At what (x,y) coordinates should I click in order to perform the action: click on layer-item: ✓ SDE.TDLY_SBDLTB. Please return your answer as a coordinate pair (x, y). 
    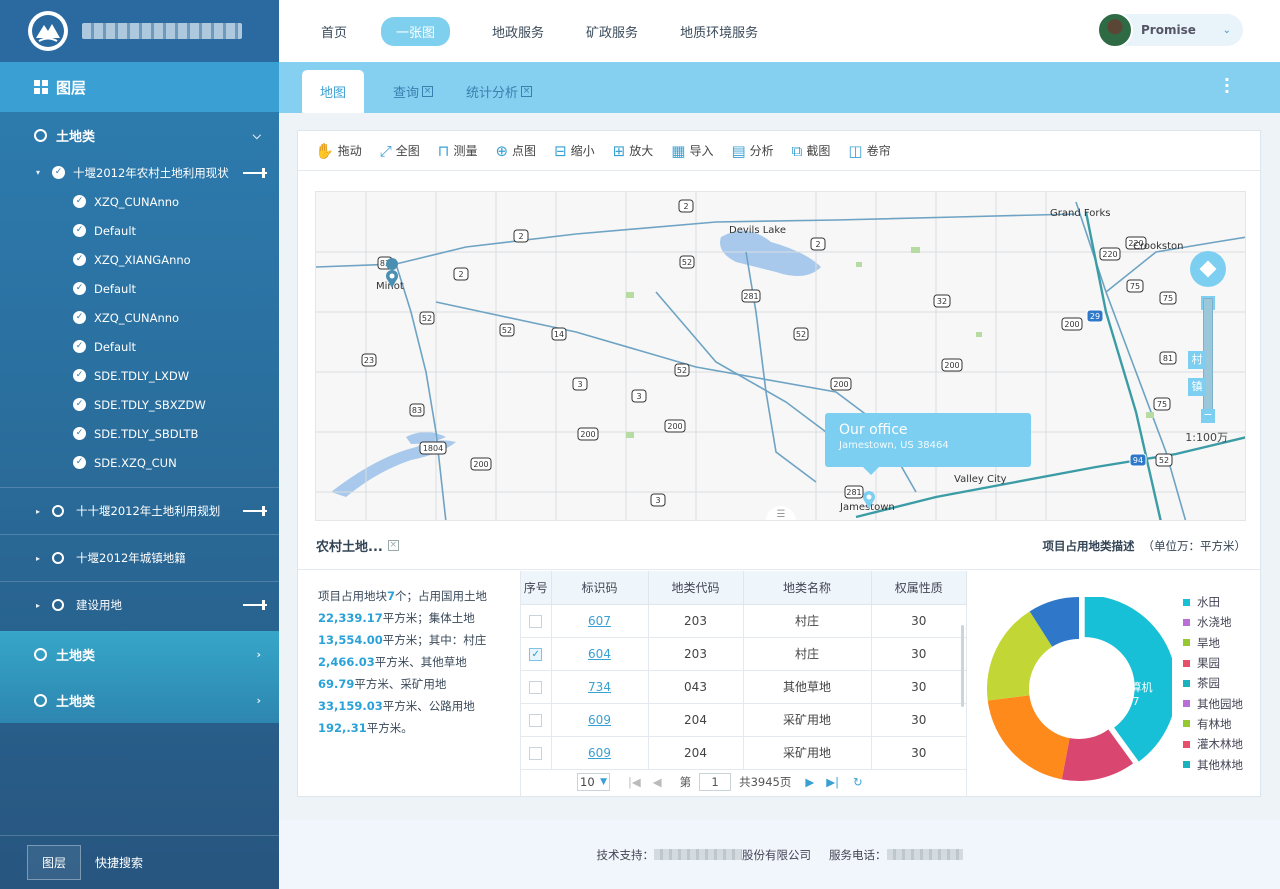
    Looking at the image, I should click on (139, 433).